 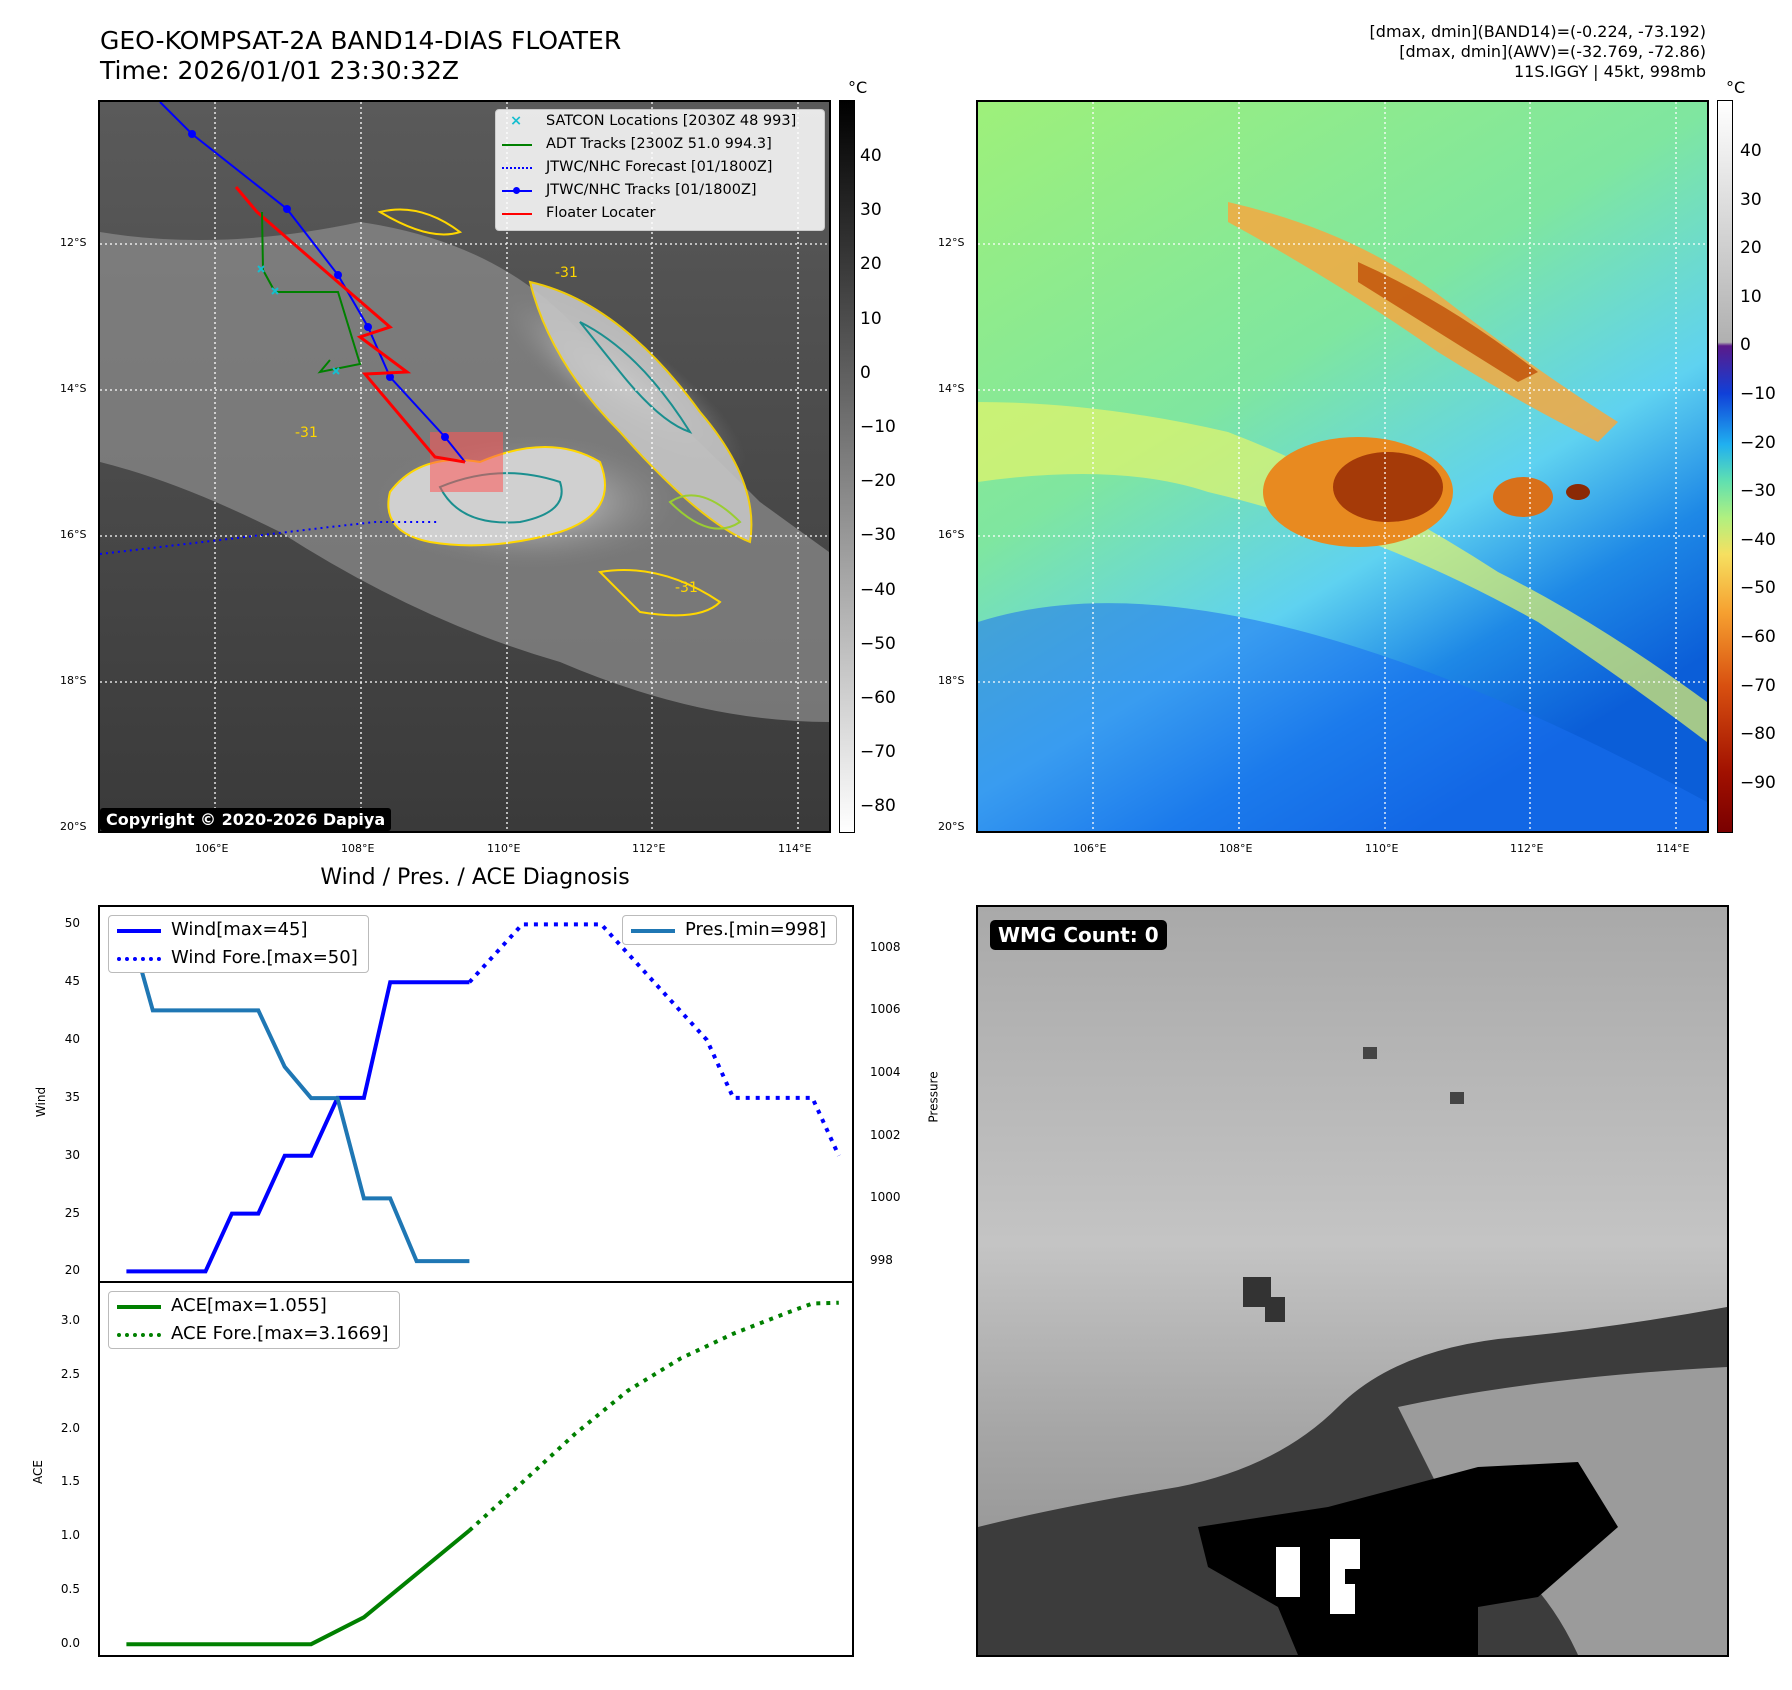 I want to click on floater-box, so click(x=466, y=462).